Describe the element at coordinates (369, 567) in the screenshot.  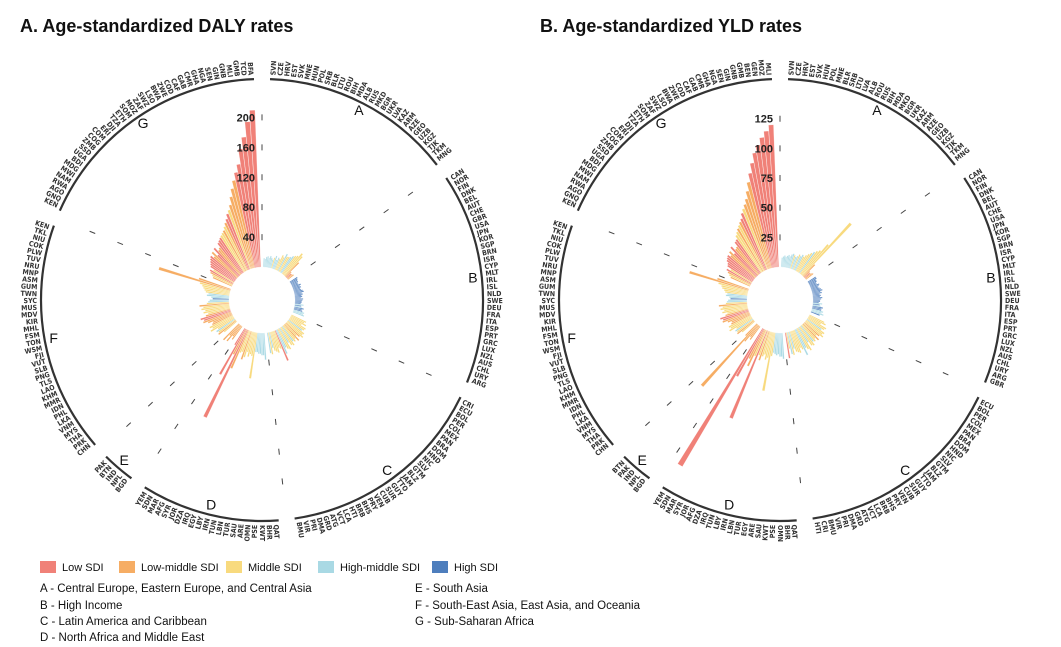
I see `legend-item-high-middle-sdi: High-middle SDI` at that location.